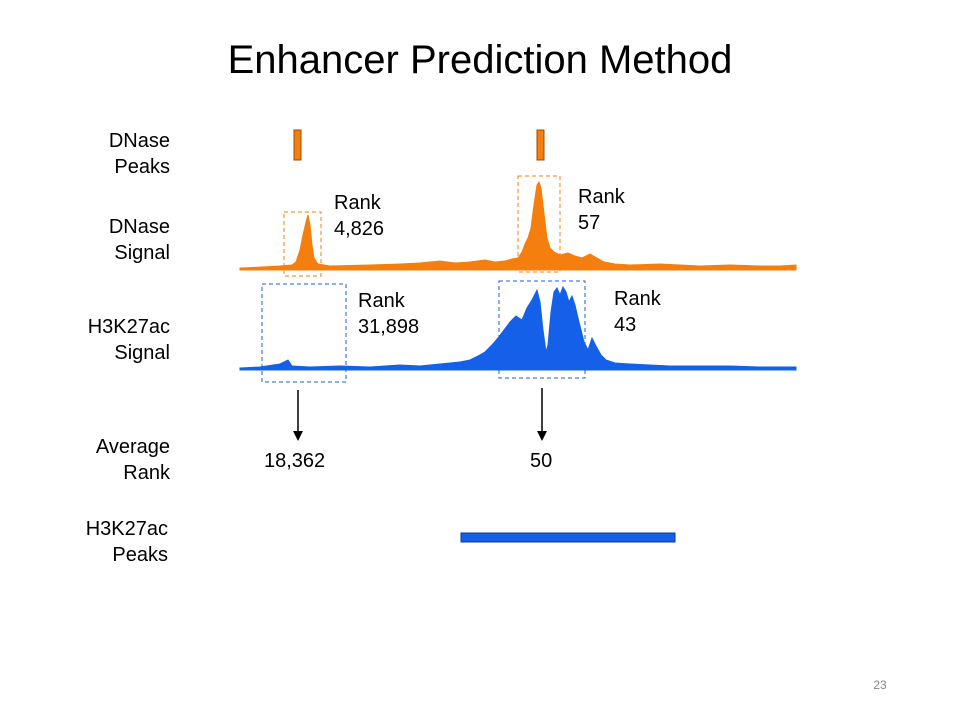 The width and height of the screenshot is (960, 720). Describe the element at coordinates (541, 461) in the screenshot. I see `average-rank-right: 50` at that location.